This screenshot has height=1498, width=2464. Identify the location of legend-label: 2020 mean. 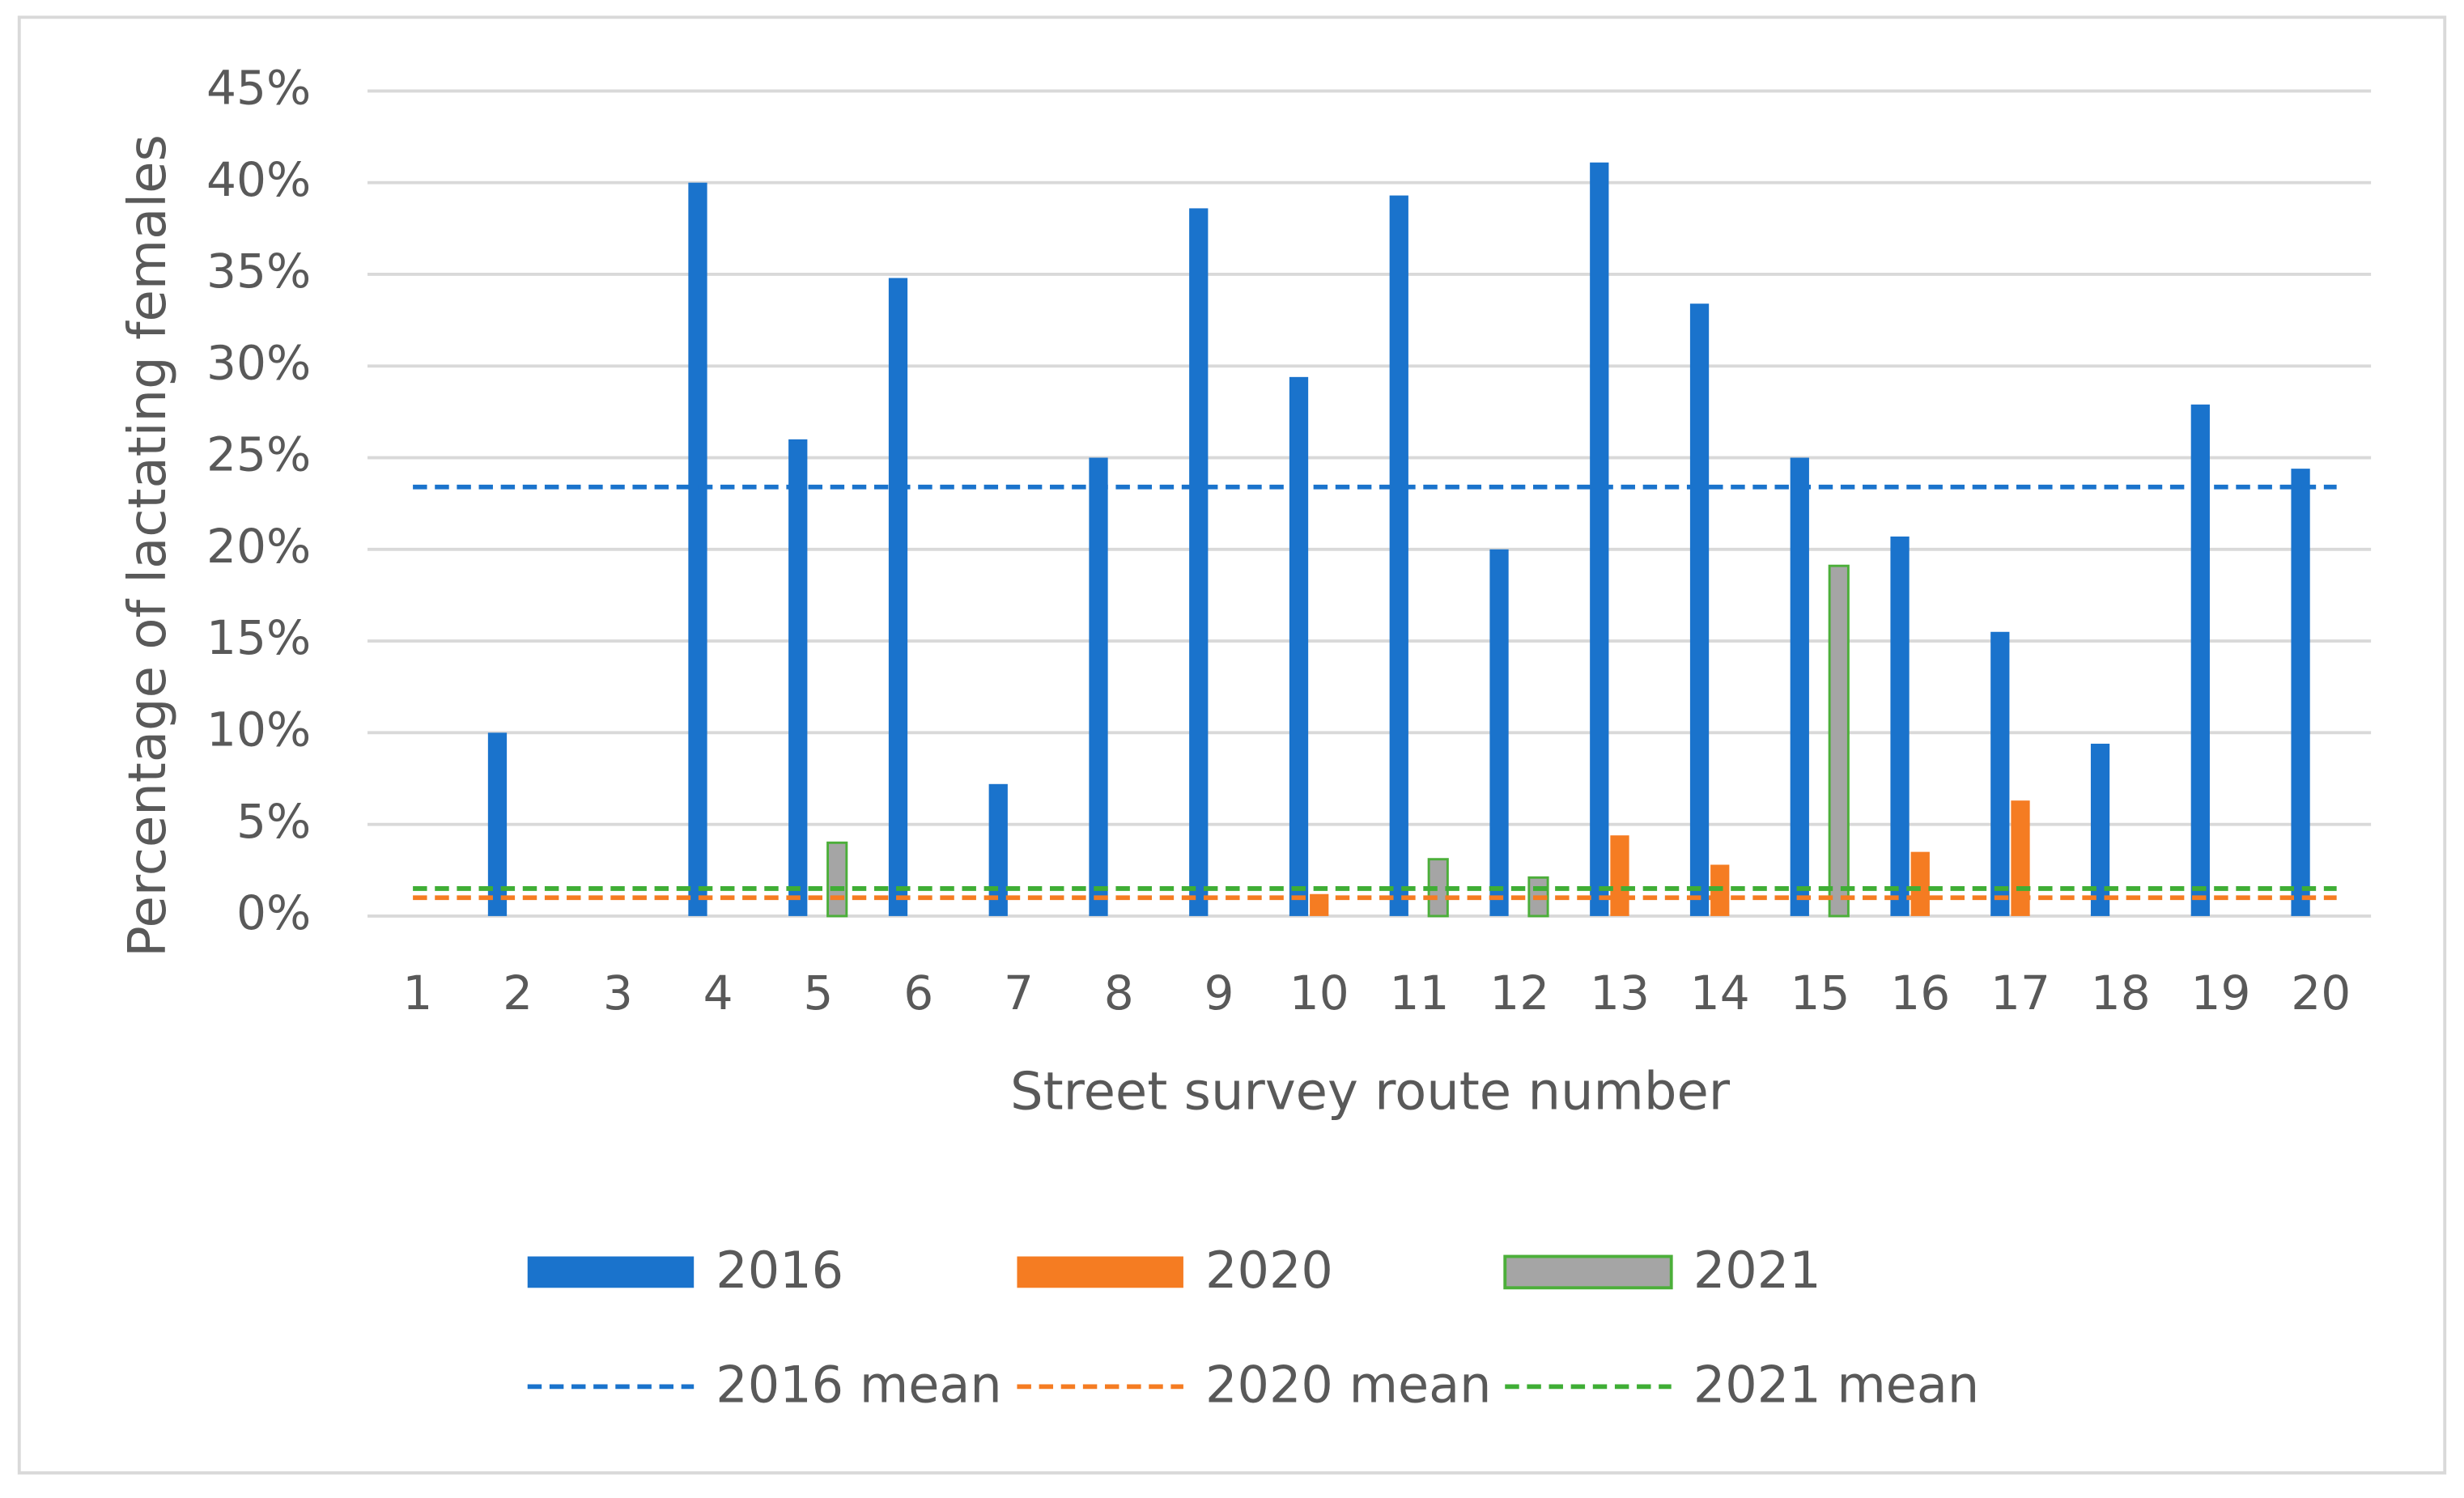
(1348, 1384).